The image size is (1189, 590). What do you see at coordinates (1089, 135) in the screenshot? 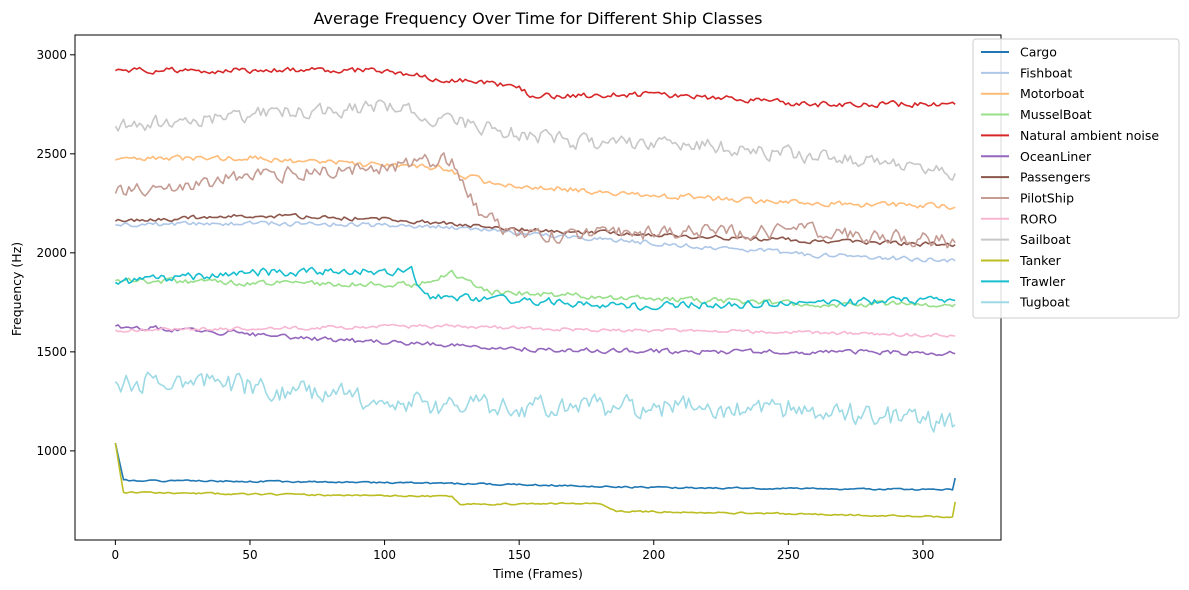
I see `legend-entry: Natural ambient noise` at bounding box center [1089, 135].